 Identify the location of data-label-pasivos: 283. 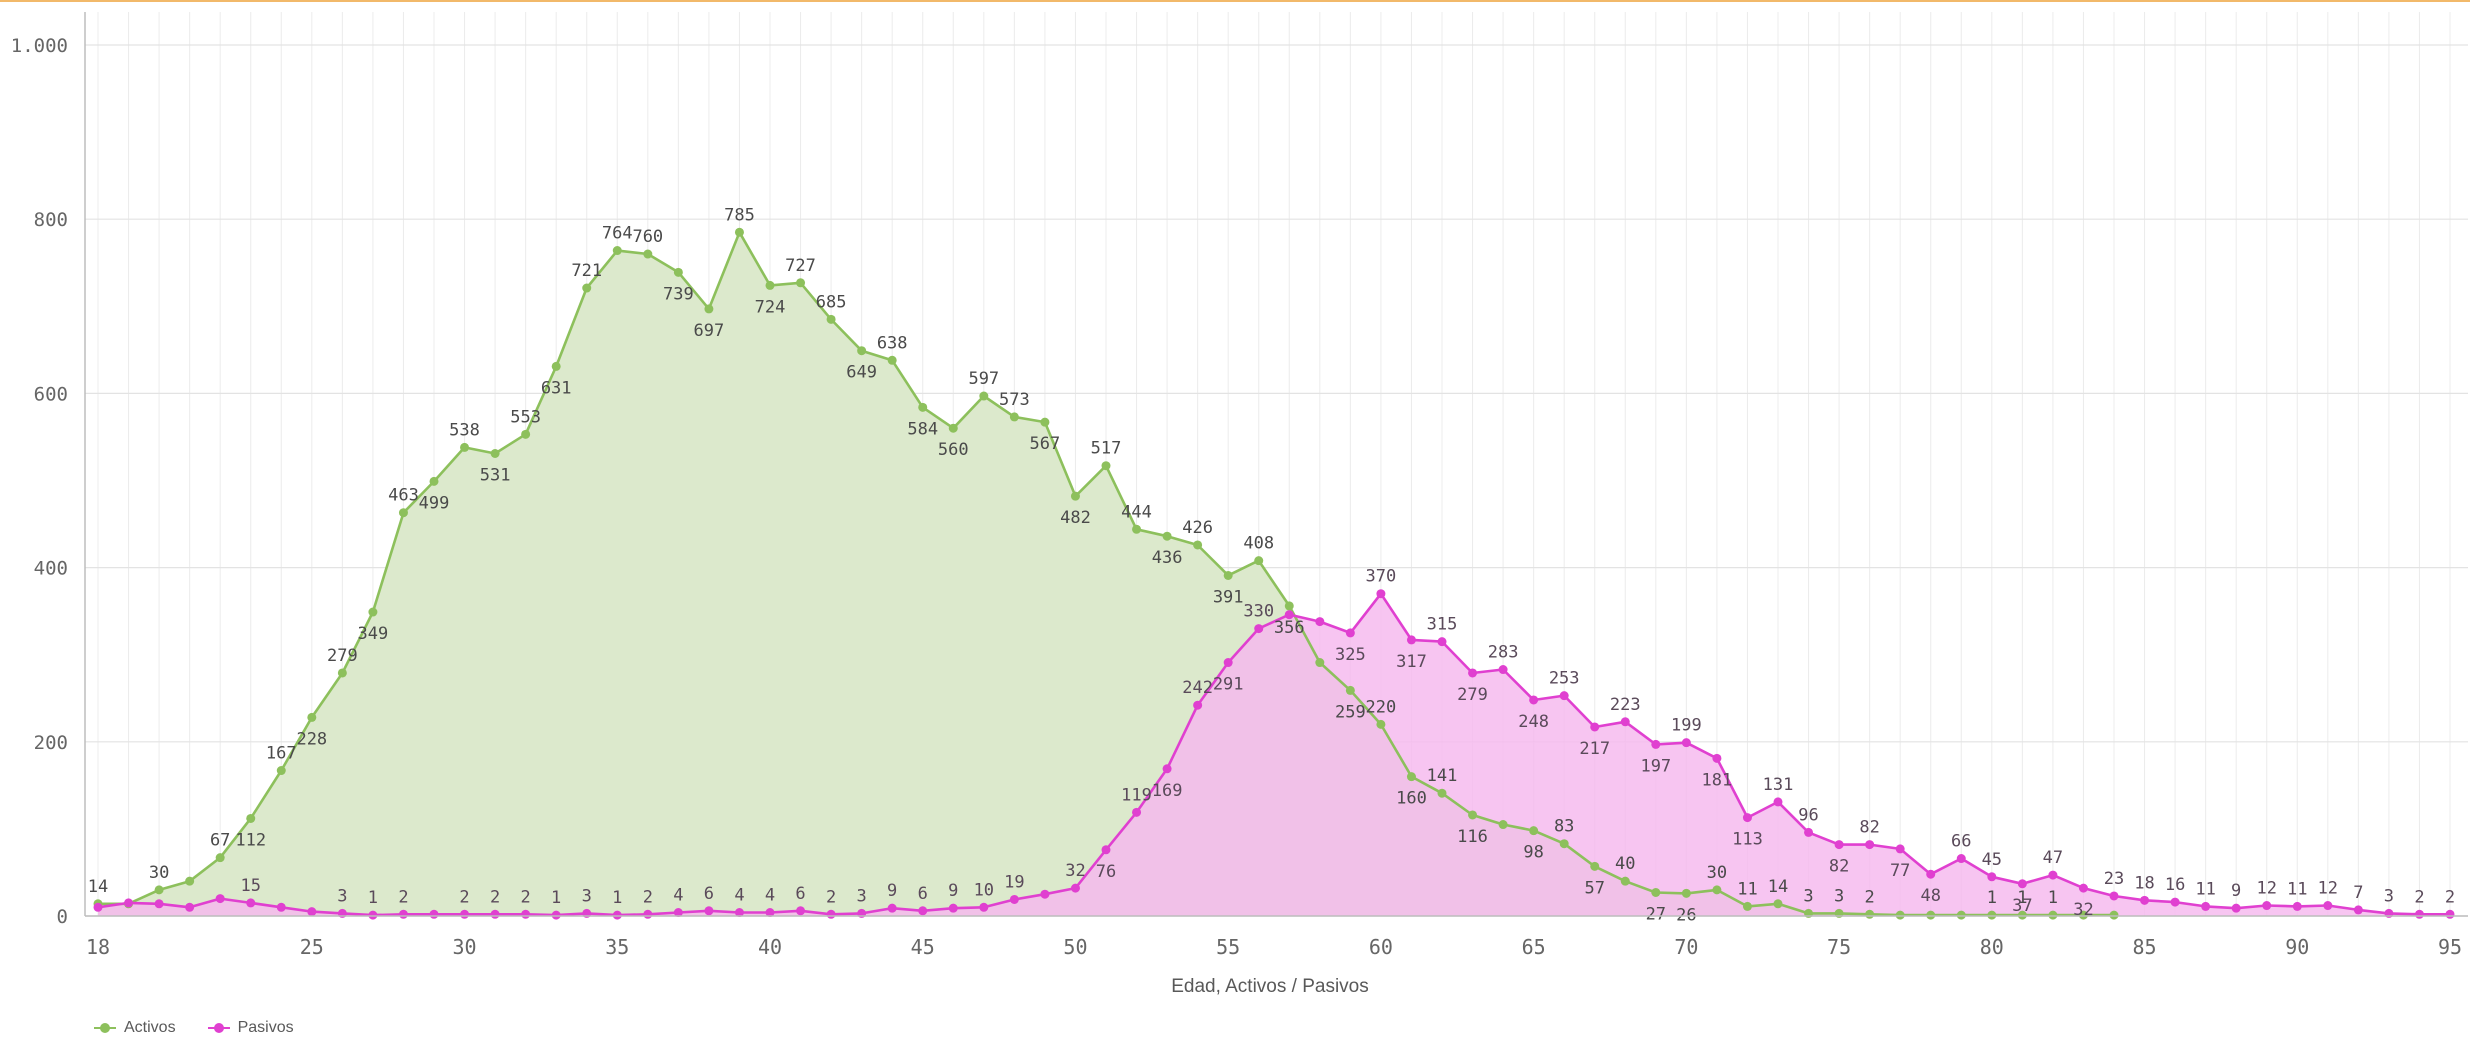
(1503, 653).